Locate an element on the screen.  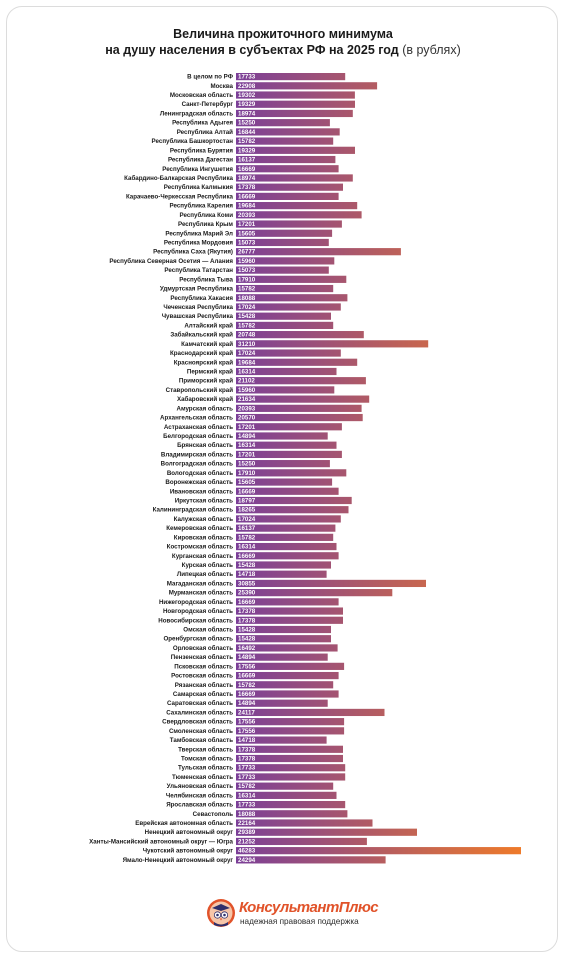
category-label: Сахалинская область is located at coordinates (199, 712).